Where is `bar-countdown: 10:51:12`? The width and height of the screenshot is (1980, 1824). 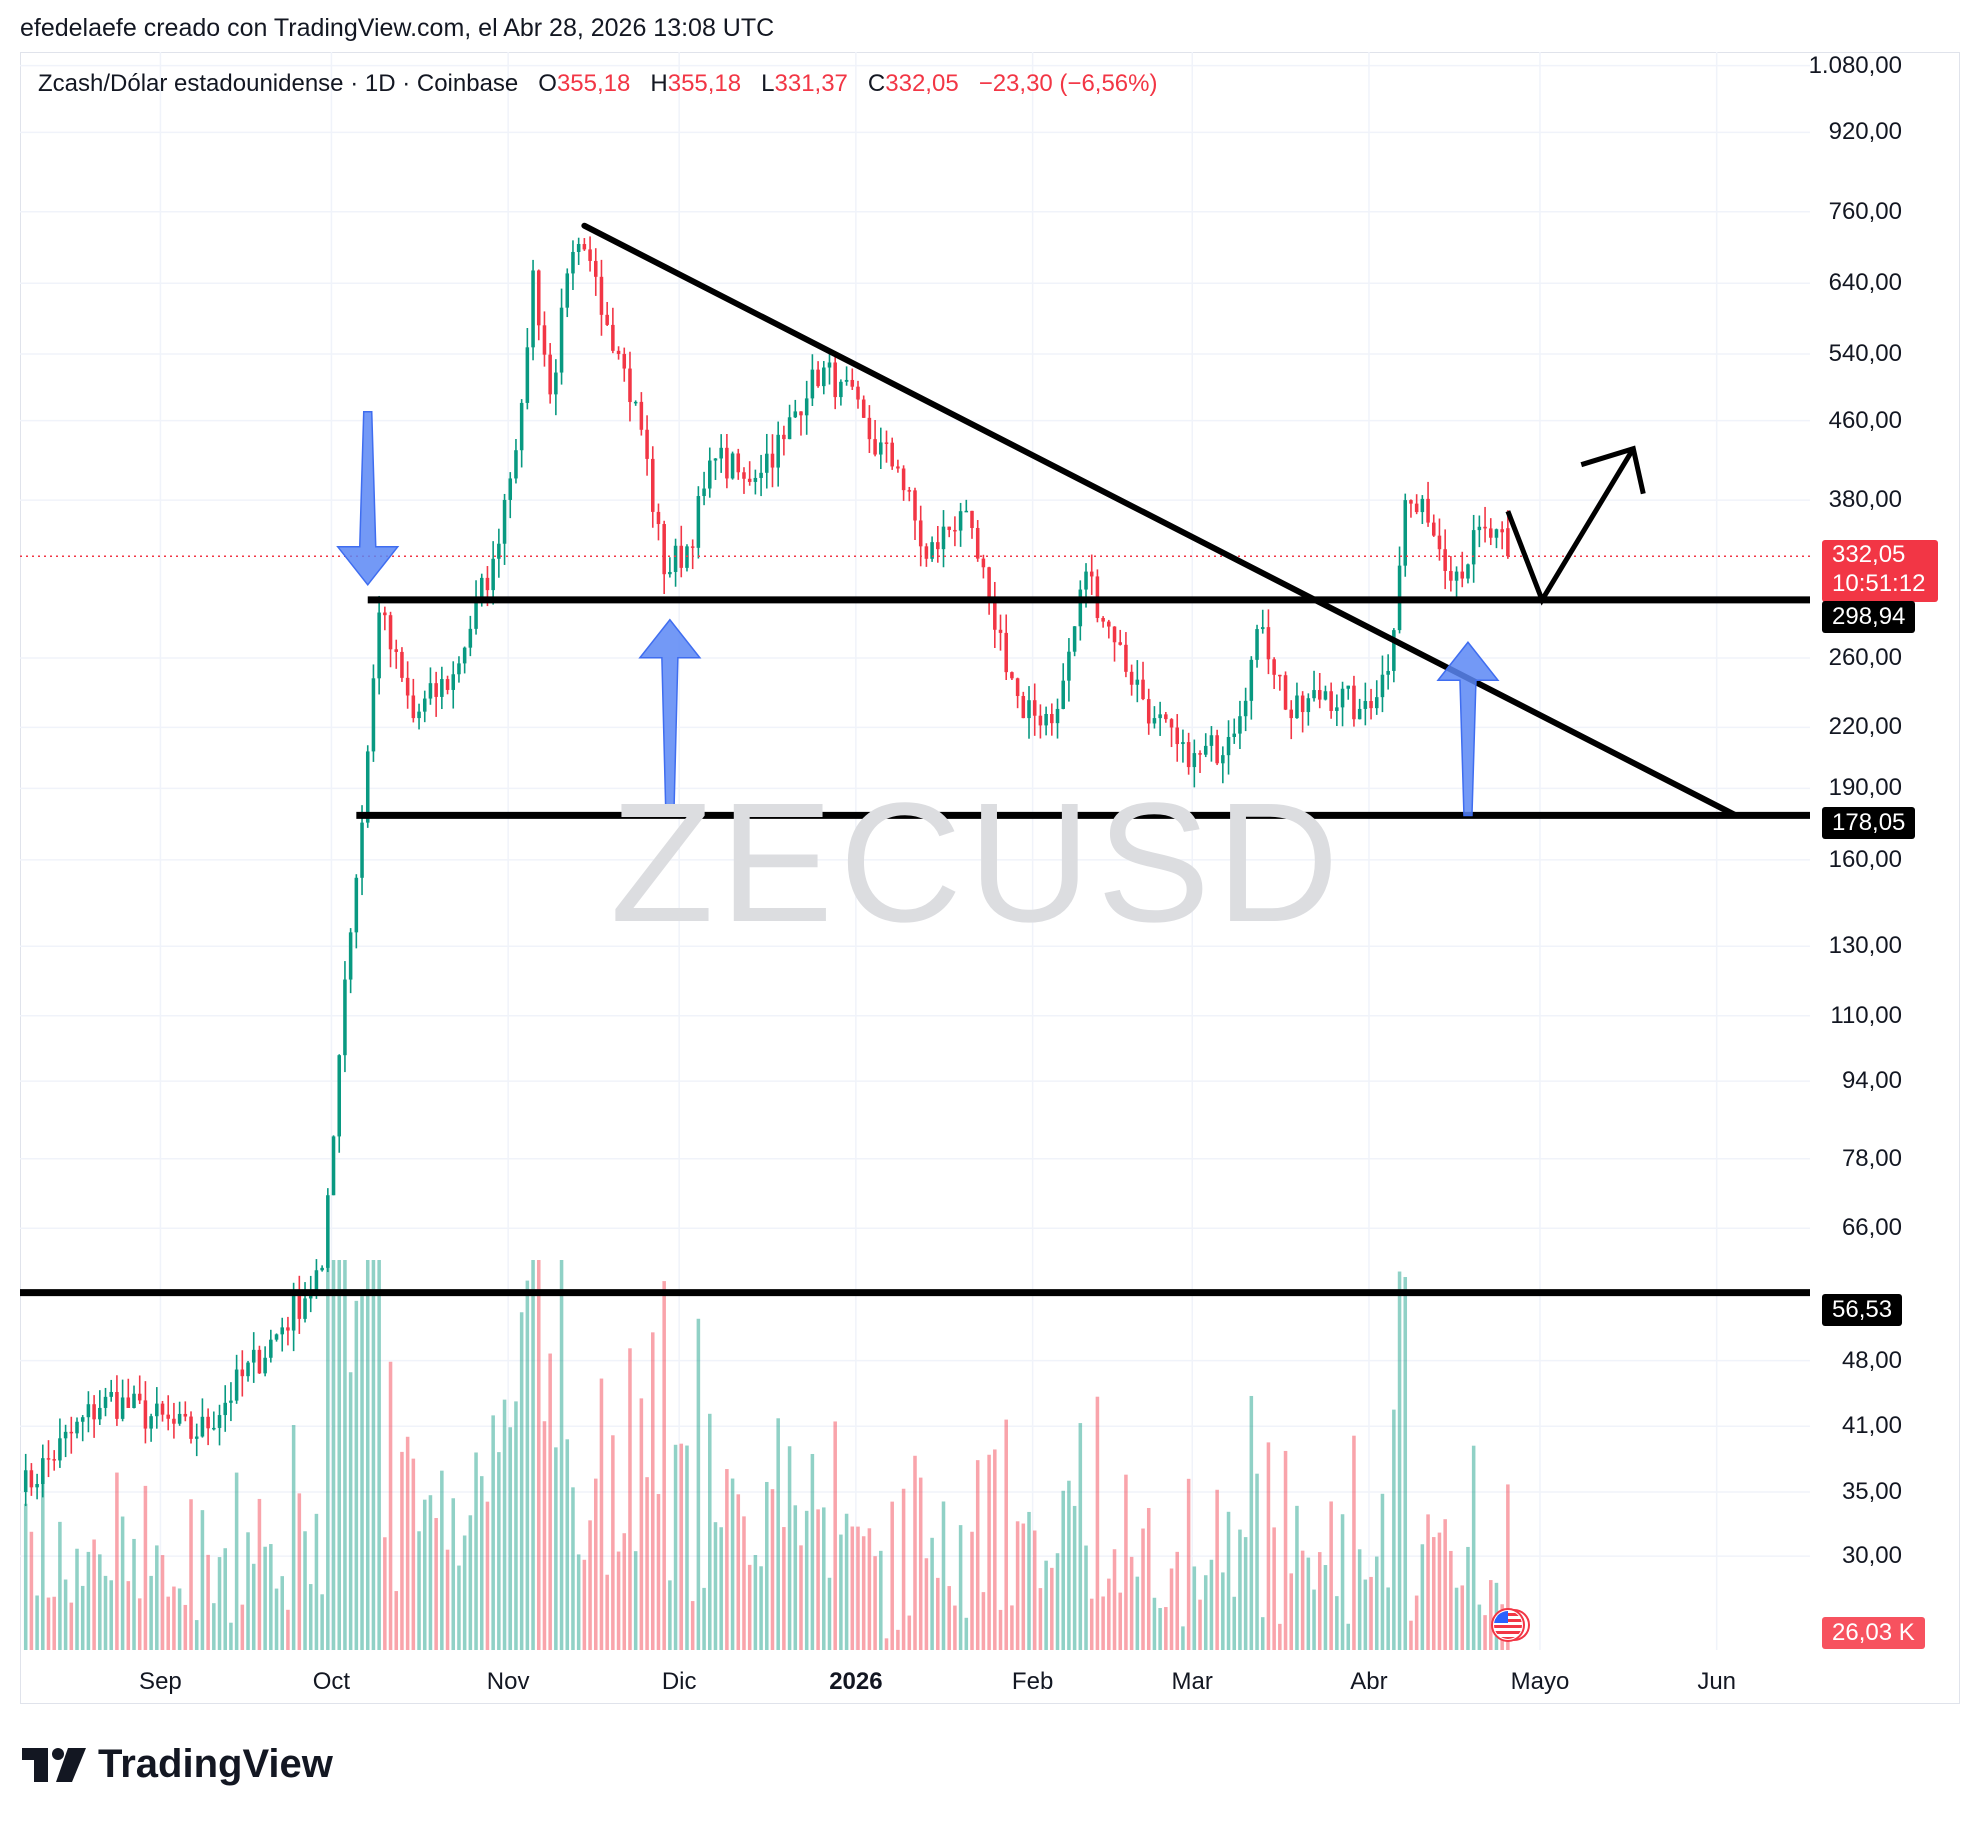
bar-countdown: 10:51:12 is located at coordinates (1879, 583).